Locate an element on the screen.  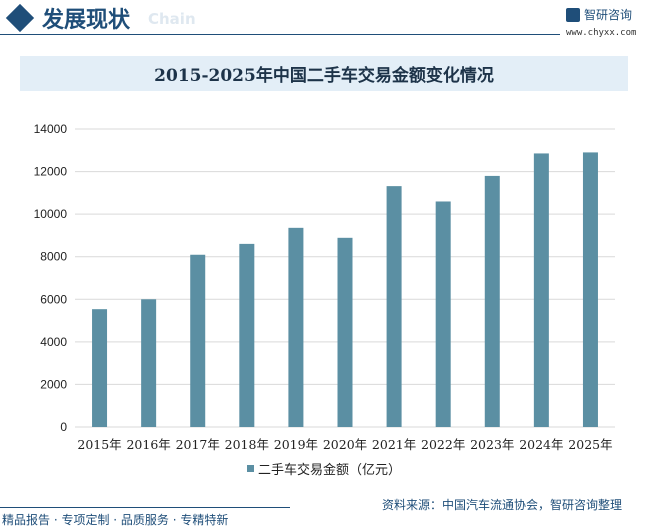
x-tick-label: 2019年 is located at coordinates (296, 444).